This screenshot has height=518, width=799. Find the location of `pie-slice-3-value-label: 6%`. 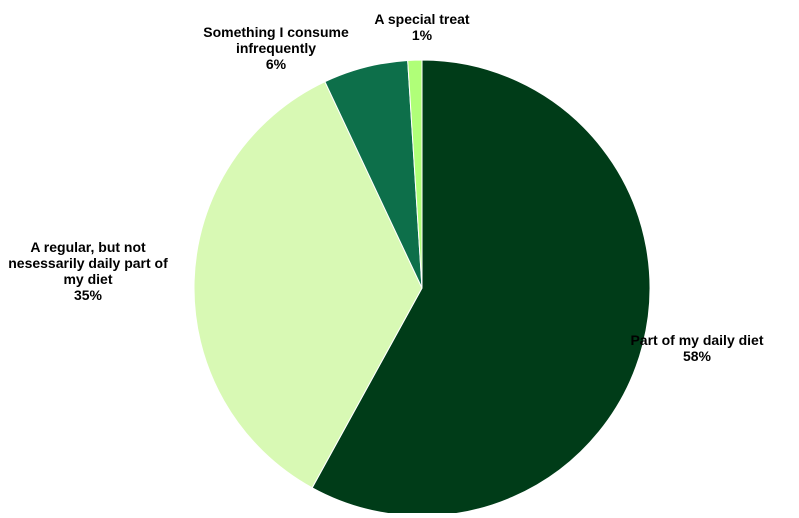

pie-slice-3-value-label: 6% is located at coordinates (276, 64).